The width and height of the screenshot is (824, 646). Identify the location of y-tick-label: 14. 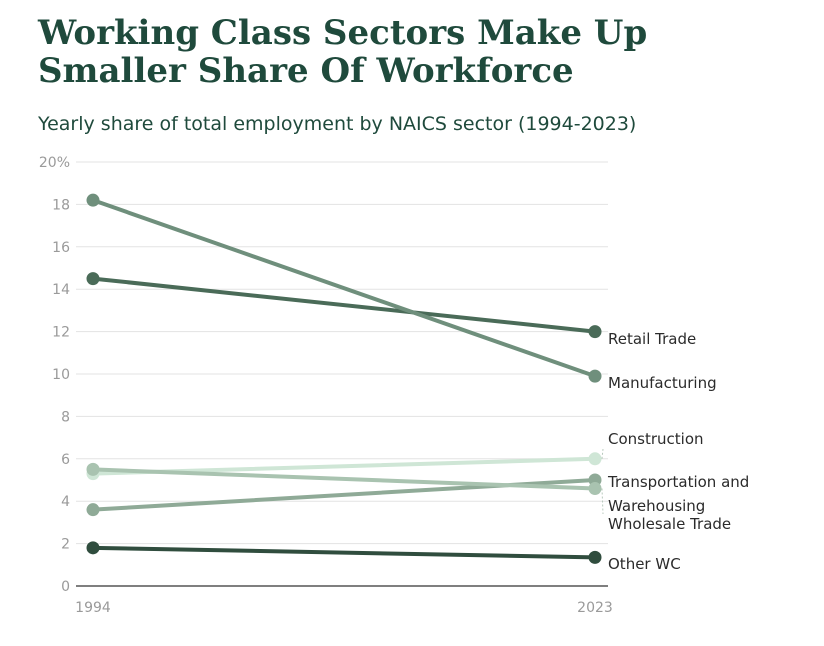
(61, 290).